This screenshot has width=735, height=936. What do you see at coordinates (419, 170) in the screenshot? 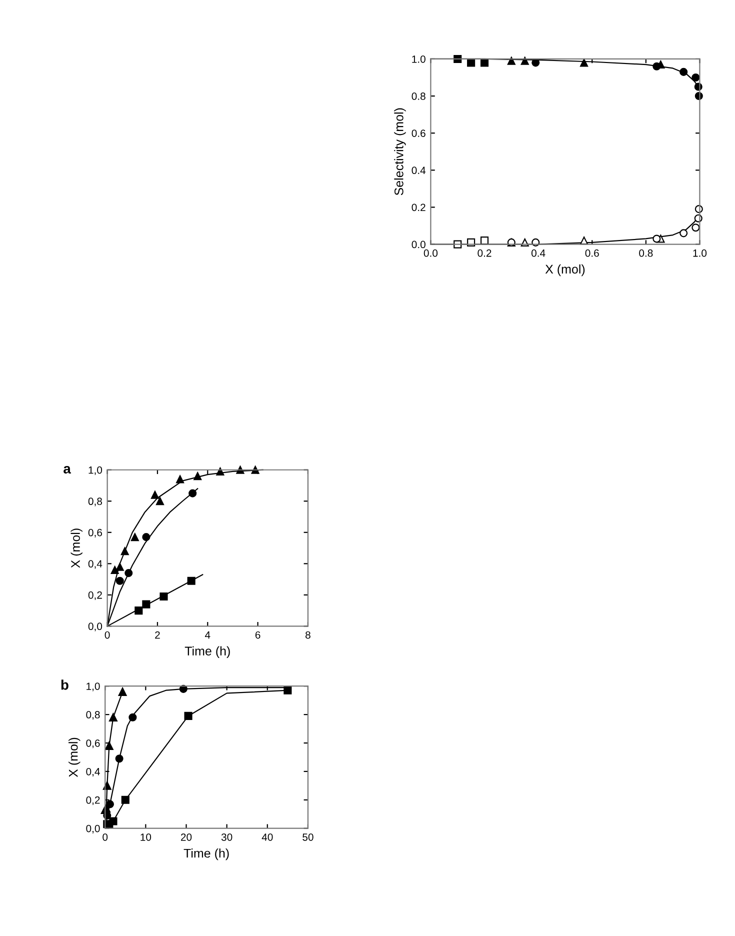
I see `y-tick-label: 0.4` at bounding box center [419, 170].